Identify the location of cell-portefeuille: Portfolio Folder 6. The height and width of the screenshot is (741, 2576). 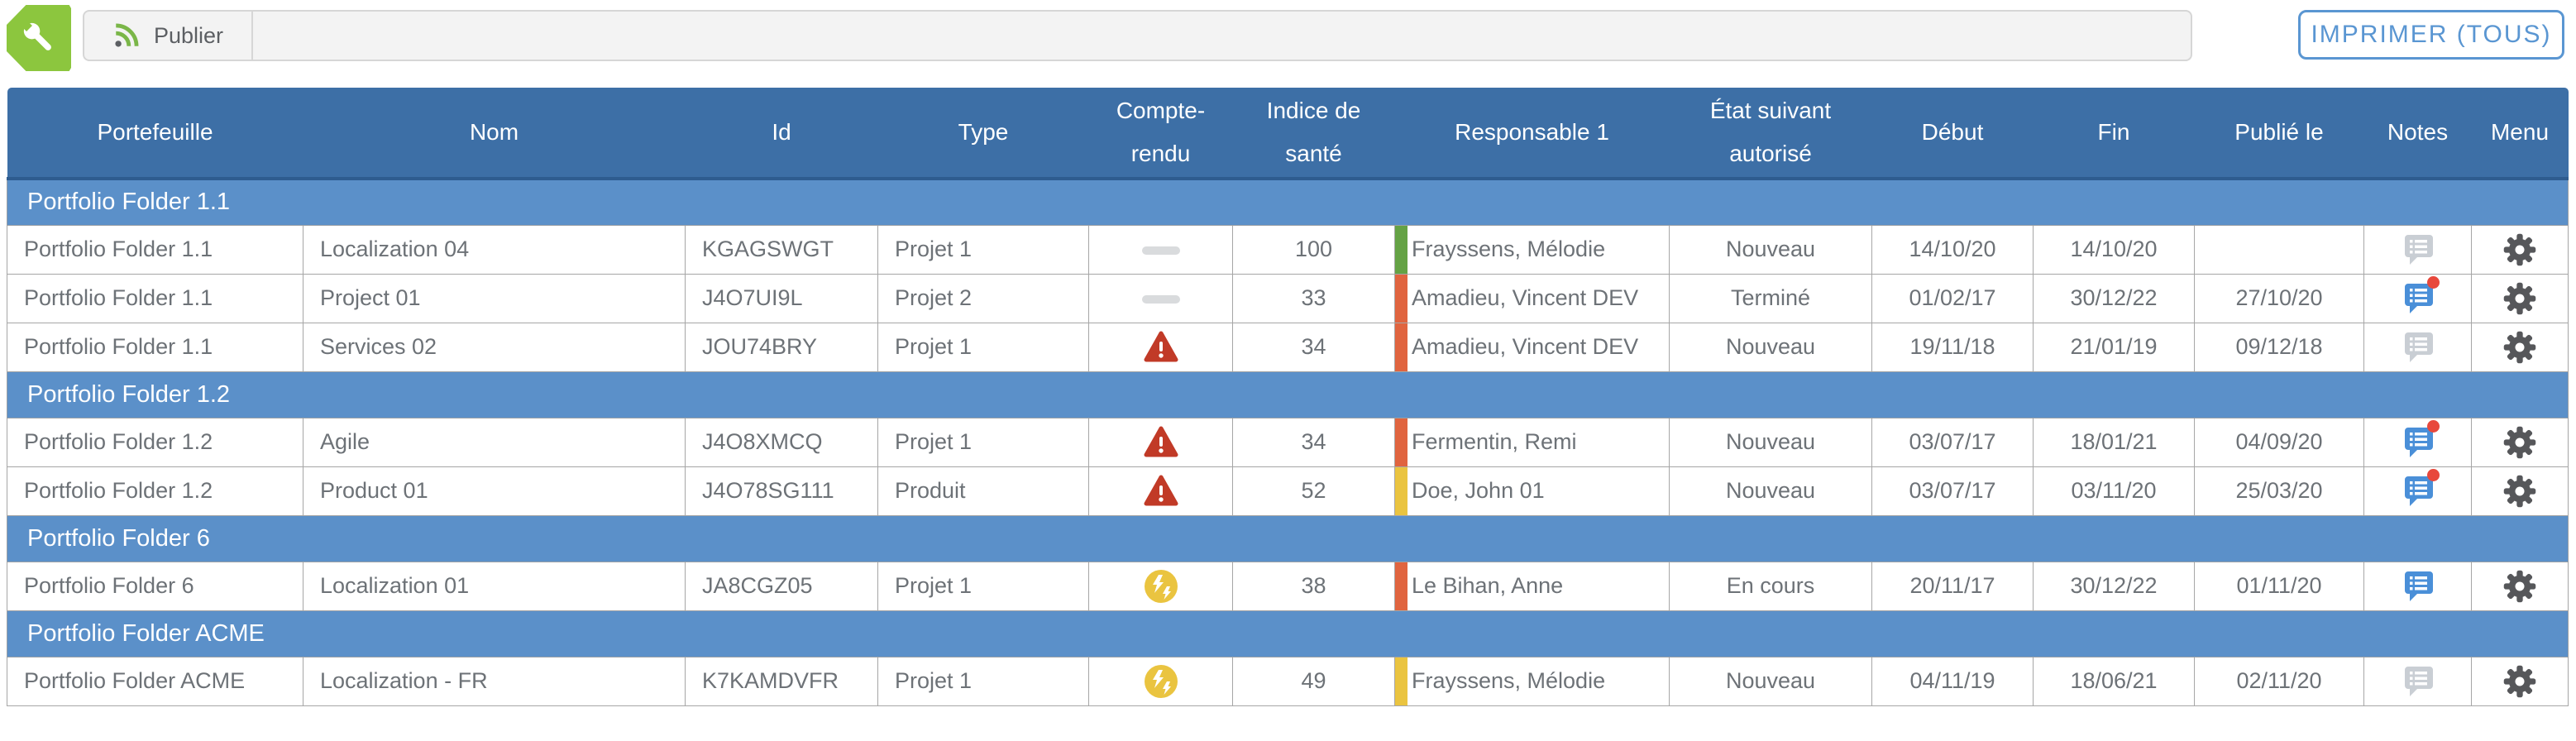
(155, 586).